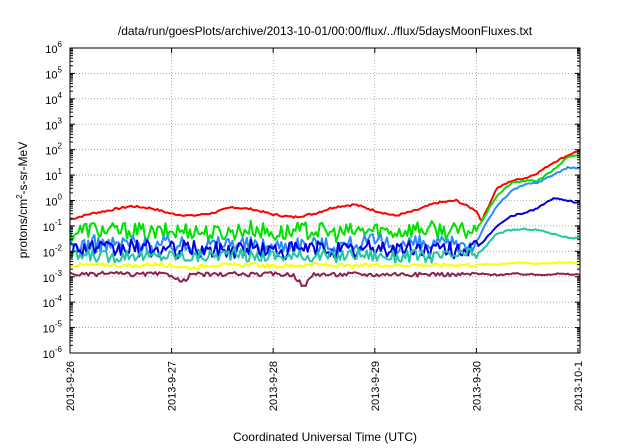  What do you see at coordinates (53, 73) in the screenshot?
I see `y-tick-label: 10⁵` at bounding box center [53, 73].